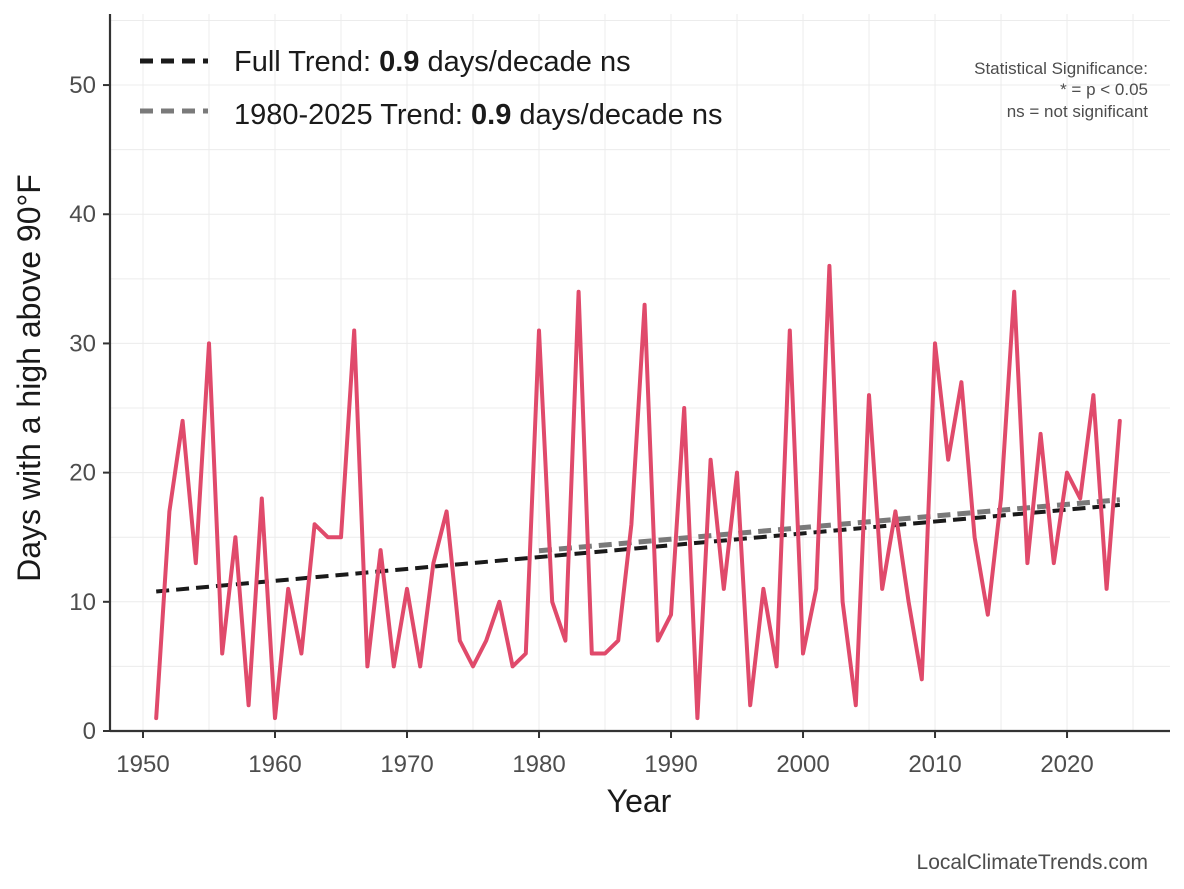 Image resolution: width=1184 pixels, height=889 pixels. Describe the element at coordinates (670, 764) in the screenshot. I see `x-tick-label: 1990` at that location.